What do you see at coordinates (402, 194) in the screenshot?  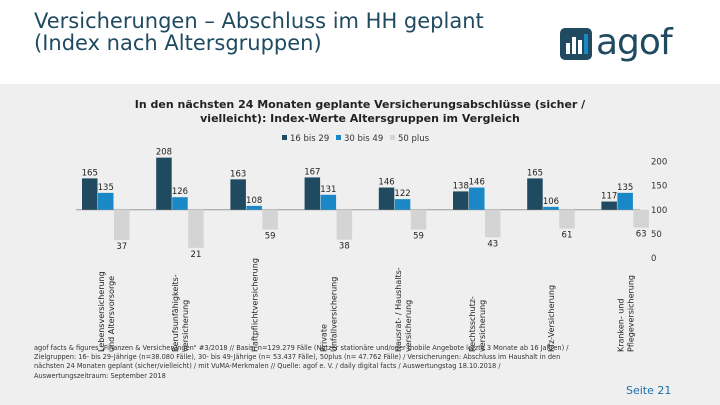 I see `data-label: 122` at bounding box center [402, 194].